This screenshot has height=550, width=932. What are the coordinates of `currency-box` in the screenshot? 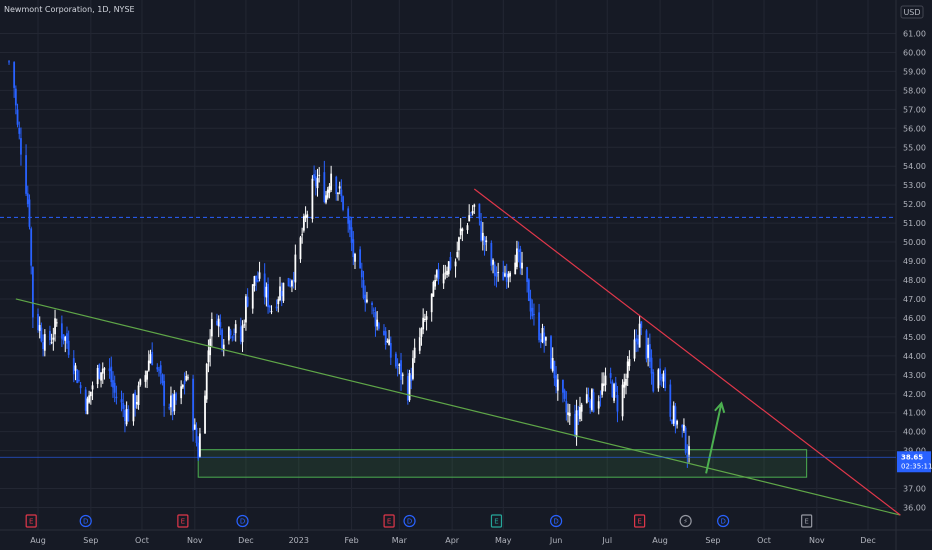 It's located at (912, 12).